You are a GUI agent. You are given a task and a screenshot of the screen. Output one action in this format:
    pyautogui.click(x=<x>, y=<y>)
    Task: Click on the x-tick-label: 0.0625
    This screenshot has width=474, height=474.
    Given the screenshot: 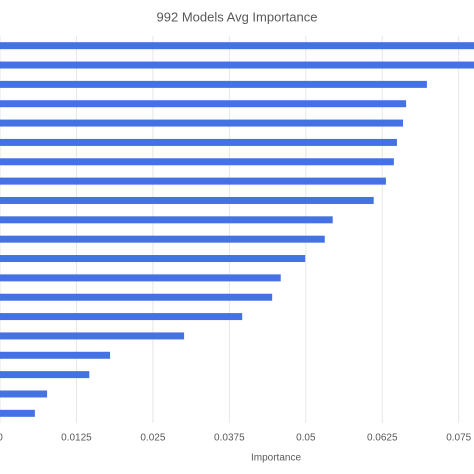 What is the action you would take?
    pyautogui.click(x=382, y=438)
    